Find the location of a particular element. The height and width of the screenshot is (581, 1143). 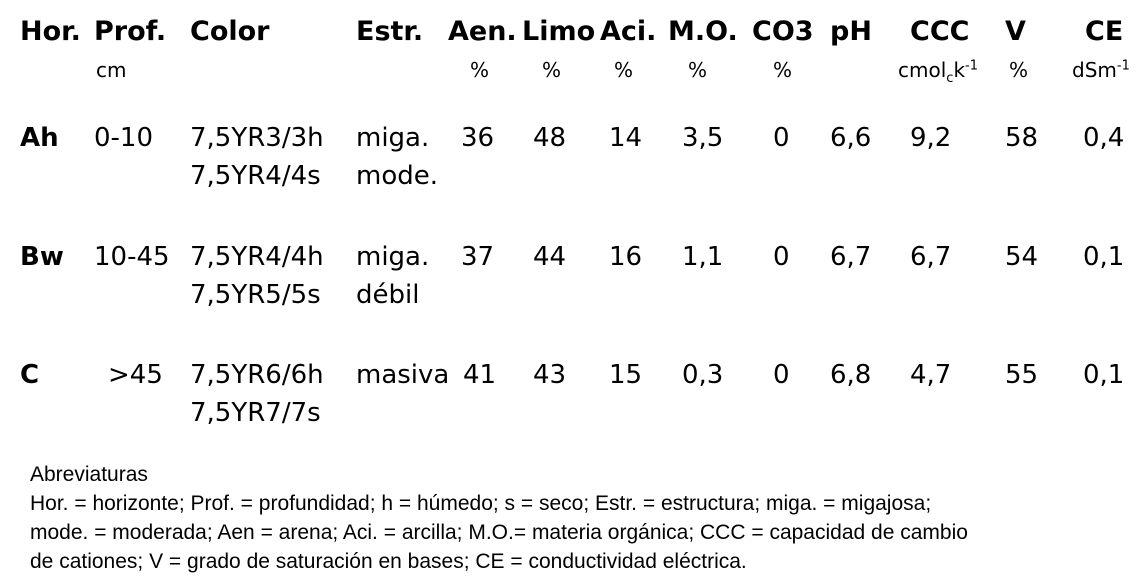

header-ph: pH is located at coordinates (851, 31).